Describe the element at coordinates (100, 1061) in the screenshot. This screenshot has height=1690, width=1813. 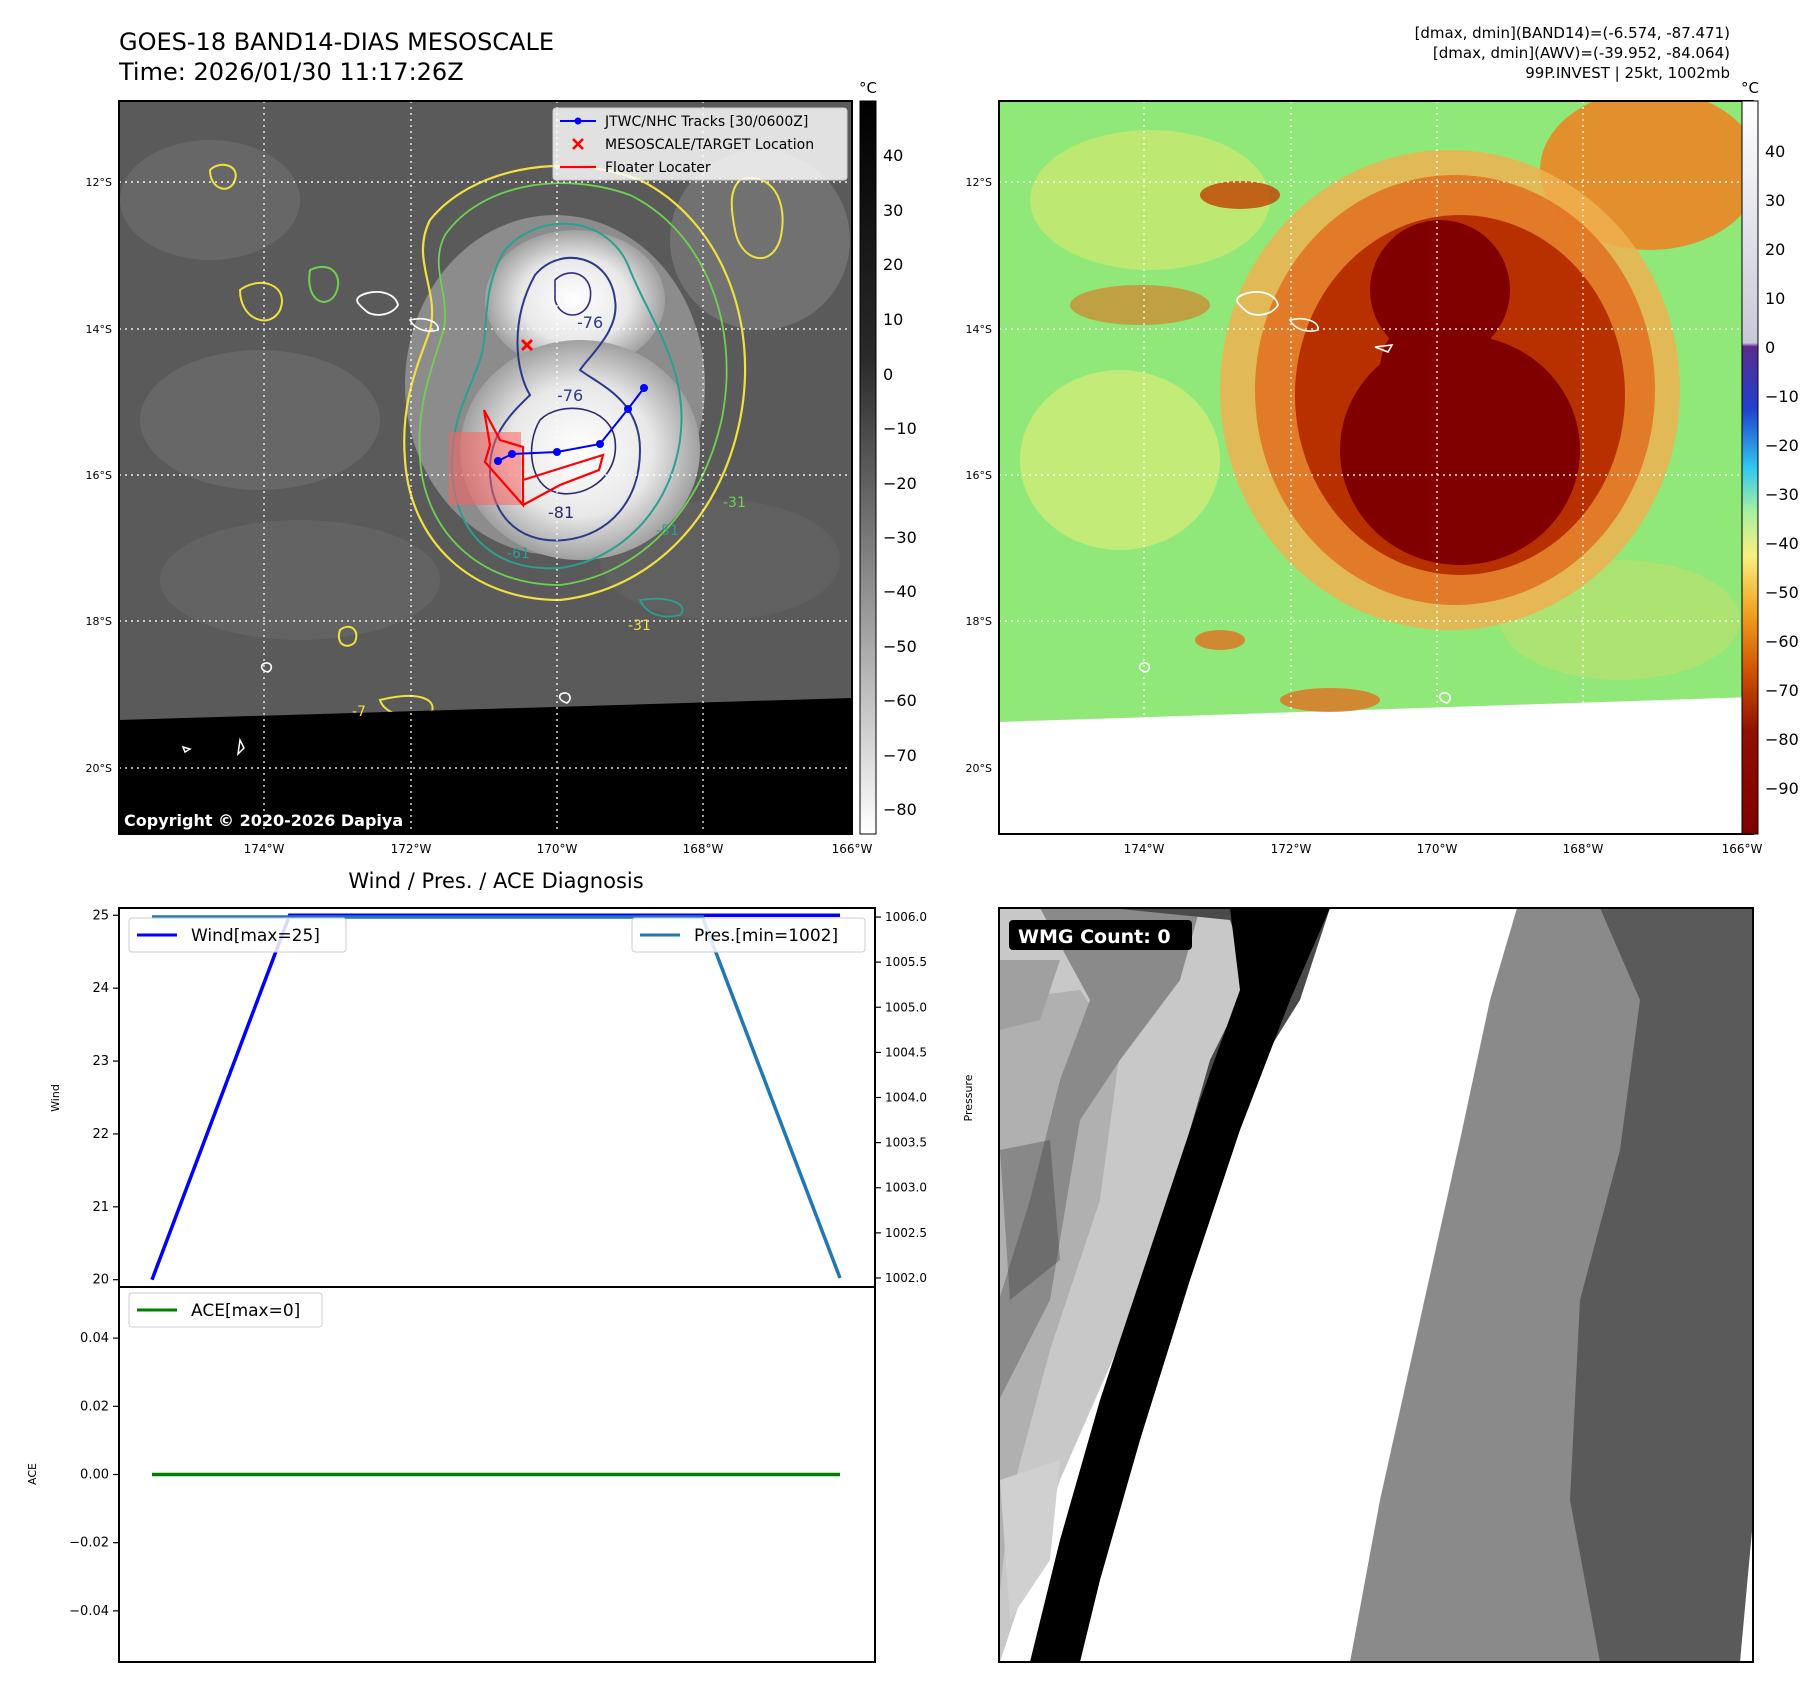
I see `tick-label: 23` at that location.